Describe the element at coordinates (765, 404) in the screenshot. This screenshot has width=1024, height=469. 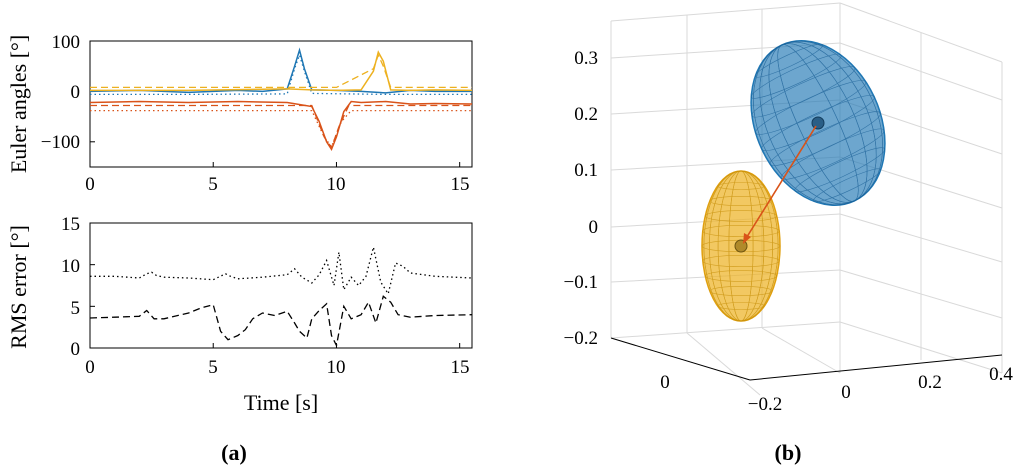
I see `x-tick-1: −0.2` at that location.